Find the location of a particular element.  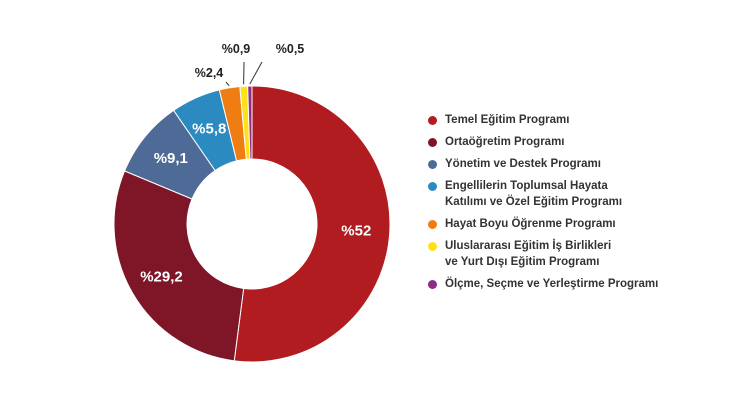

legend-label: Ortaöğretim Programı is located at coordinates (505, 142).